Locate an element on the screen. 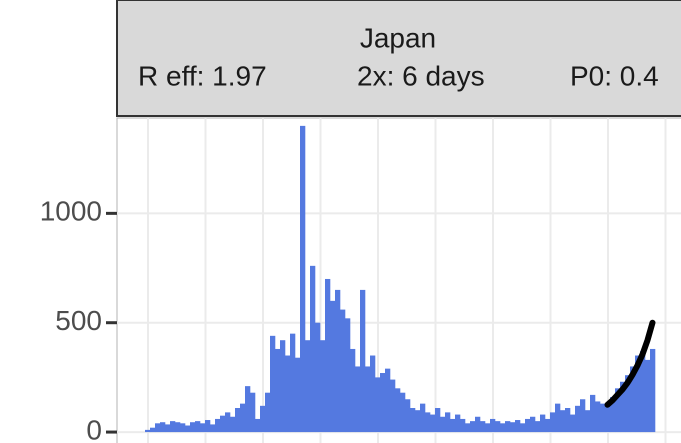 This screenshot has height=443, width=681. fit-line is located at coordinates (630, 363).